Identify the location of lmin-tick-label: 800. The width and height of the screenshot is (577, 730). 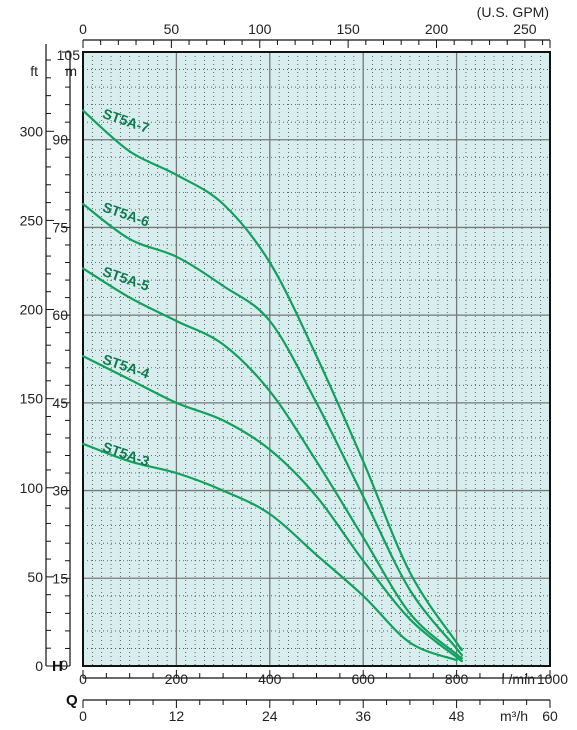
(457, 679).